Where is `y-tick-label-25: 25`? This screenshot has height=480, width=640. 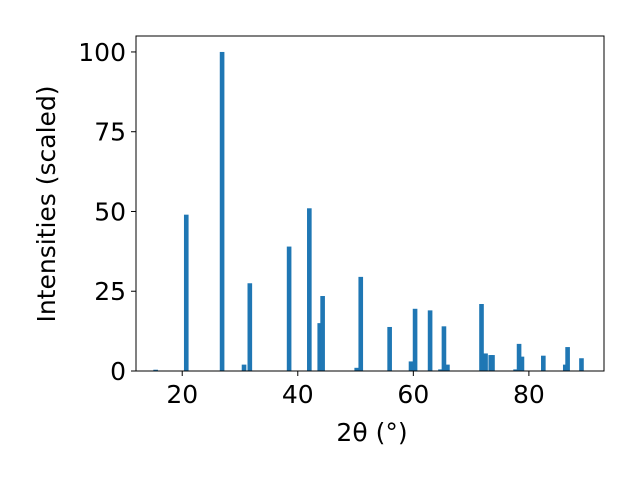
y-tick-label-25: 25 is located at coordinates (110, 291).